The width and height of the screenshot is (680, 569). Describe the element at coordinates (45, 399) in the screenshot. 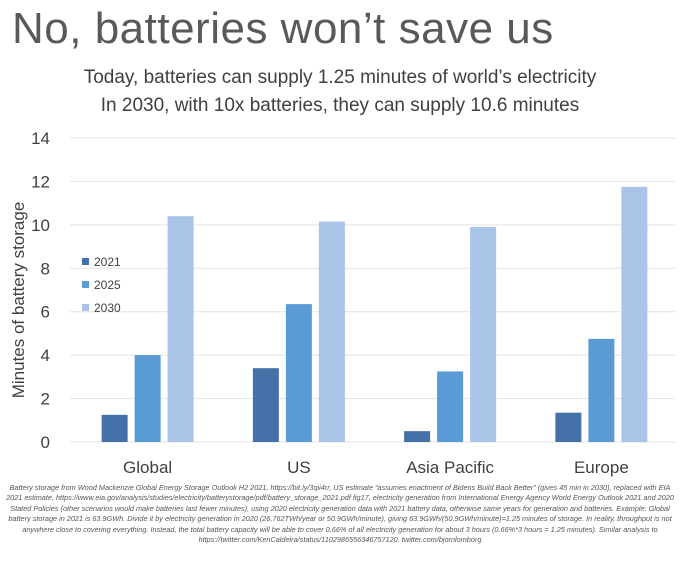

I see `y-tick-label: 2` at that location.